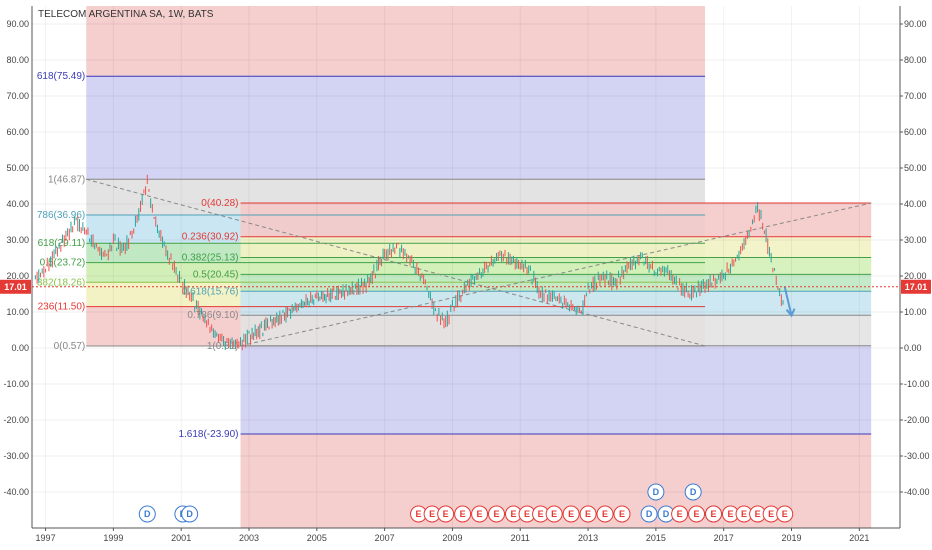 The image size is (932, 550). Describe the element at coordinates (915, 132) in the screenshot. I see `y-tick-label-right: 60.00` at that location.